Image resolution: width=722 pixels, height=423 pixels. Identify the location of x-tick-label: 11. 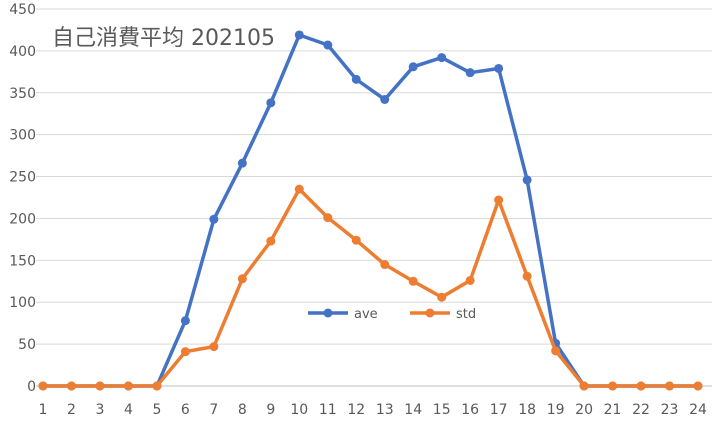
(328, 410).